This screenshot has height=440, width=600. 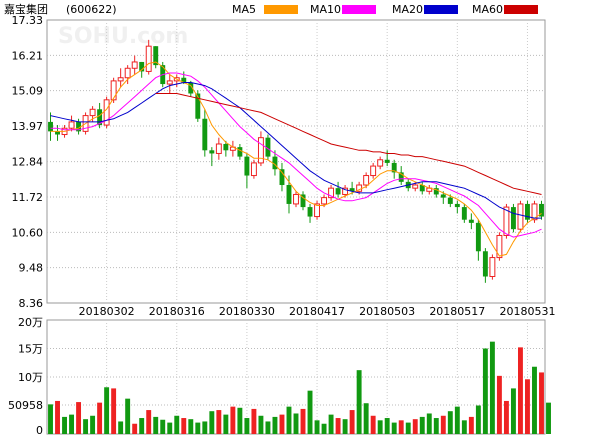 What do you see at coordinates (28, 91) in the screenshot?
I see `y-tick-label: 15.09` at bounding box center [28, 91].